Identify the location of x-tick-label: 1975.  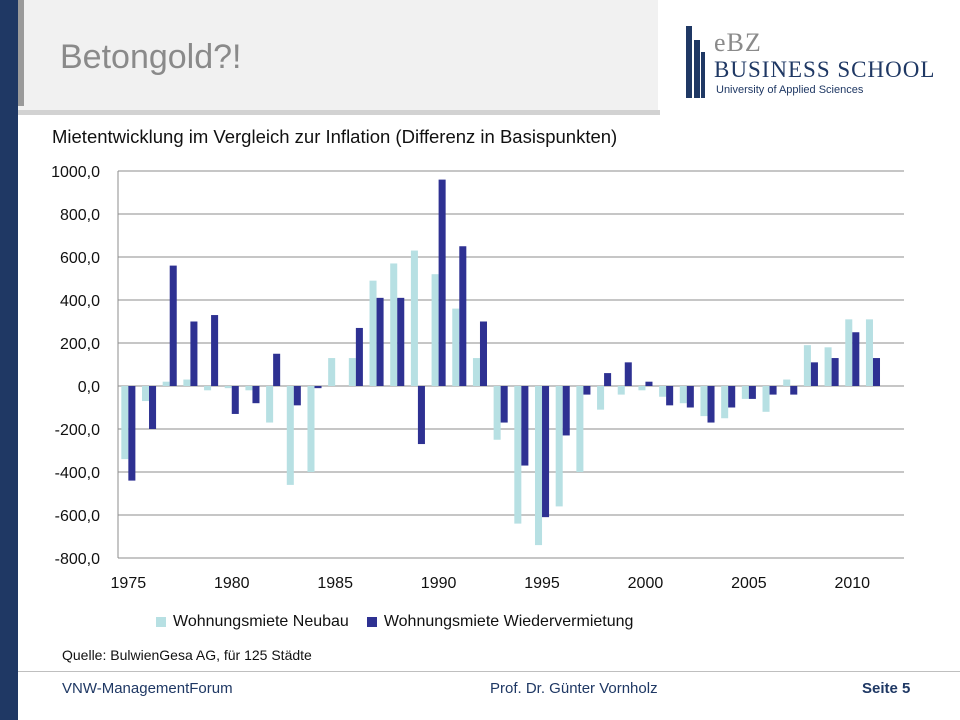
(129, 583).